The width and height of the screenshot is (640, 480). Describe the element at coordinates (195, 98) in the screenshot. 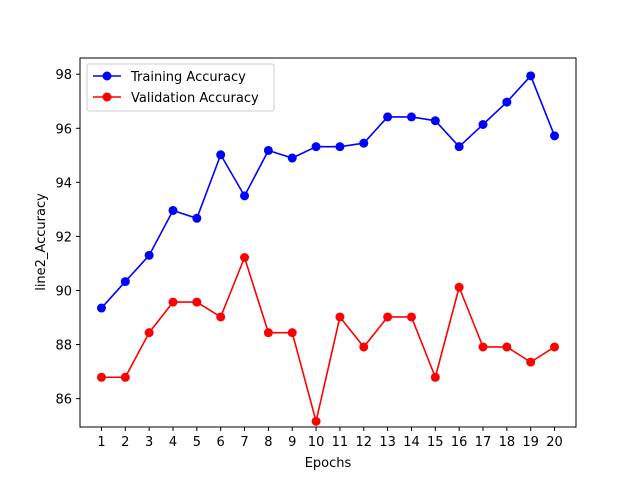

I see `legend-label-validation: Validation Accuracy` at that location.